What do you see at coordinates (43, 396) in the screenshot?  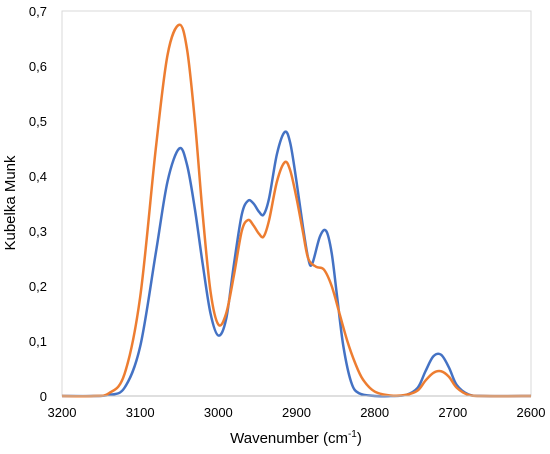 I see `y-tick-label: 0` at bounding box center [43, 396].